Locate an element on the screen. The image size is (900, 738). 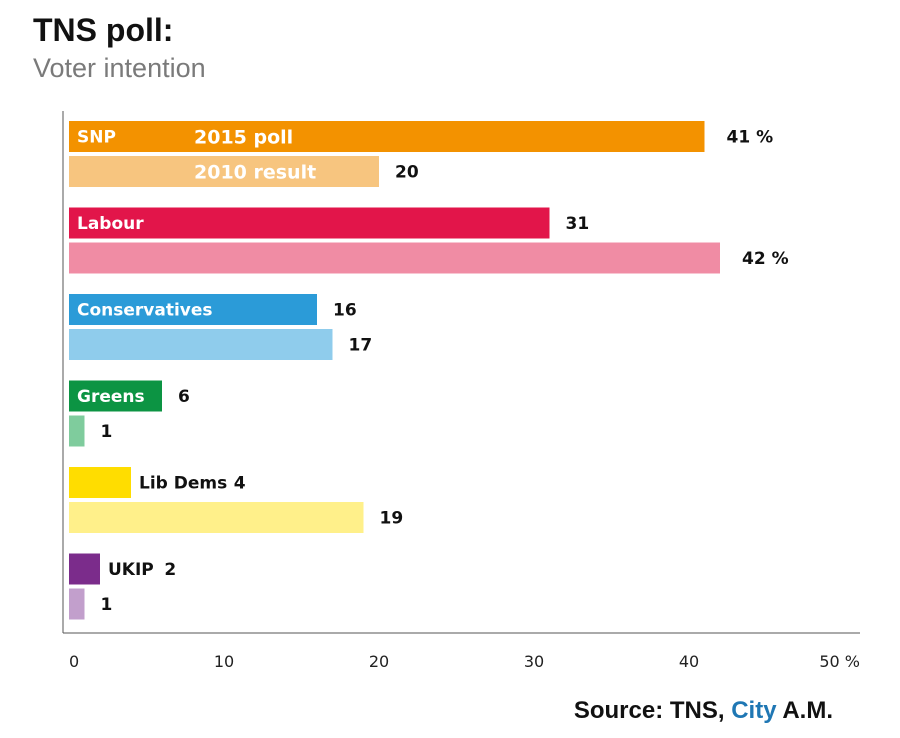
bar-greens-2015-poll is located at coordinates (115, 396).